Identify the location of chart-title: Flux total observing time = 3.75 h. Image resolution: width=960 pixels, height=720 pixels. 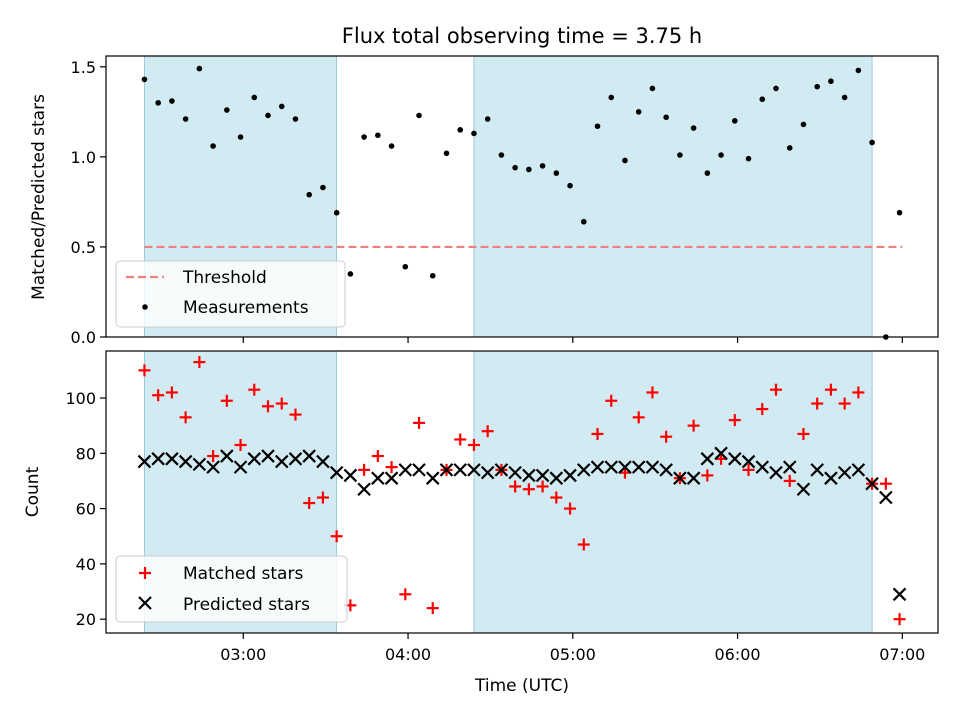
(522, 36).